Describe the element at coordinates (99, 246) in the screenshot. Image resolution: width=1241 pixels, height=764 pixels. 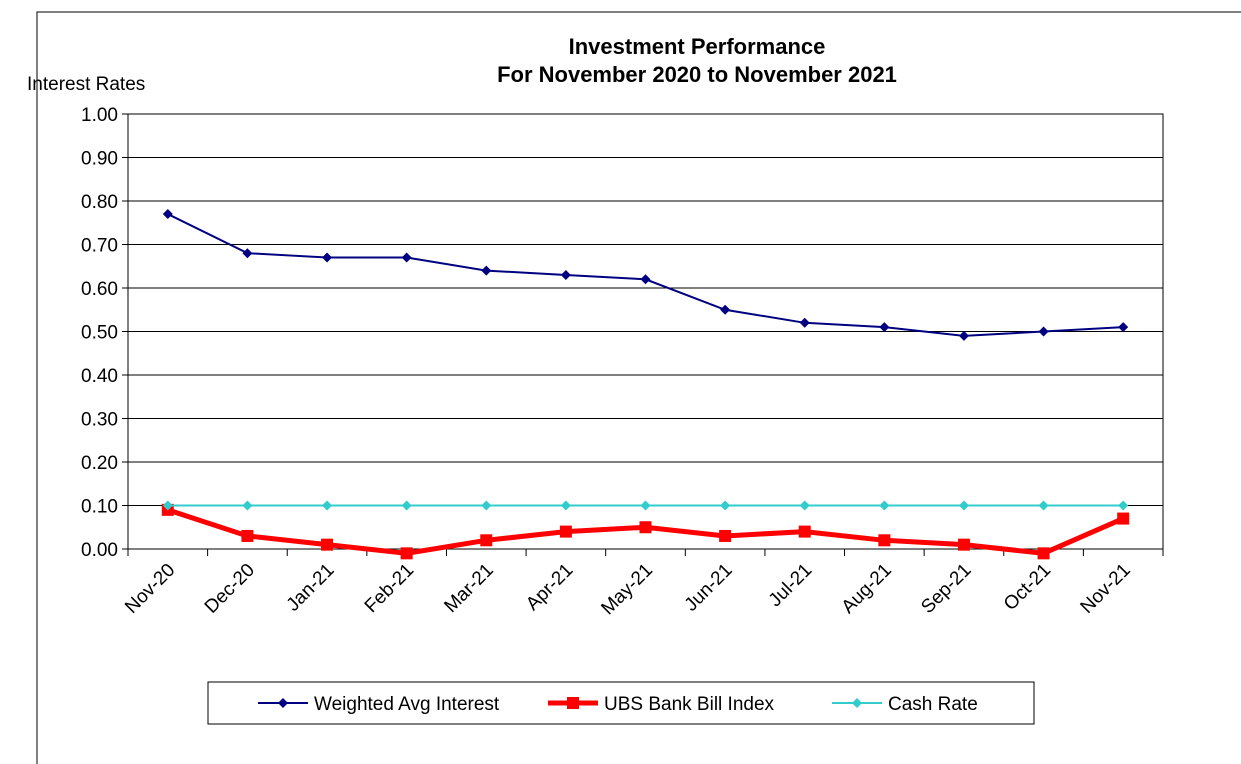
I see `y-tick-label: 0.70` at that location.